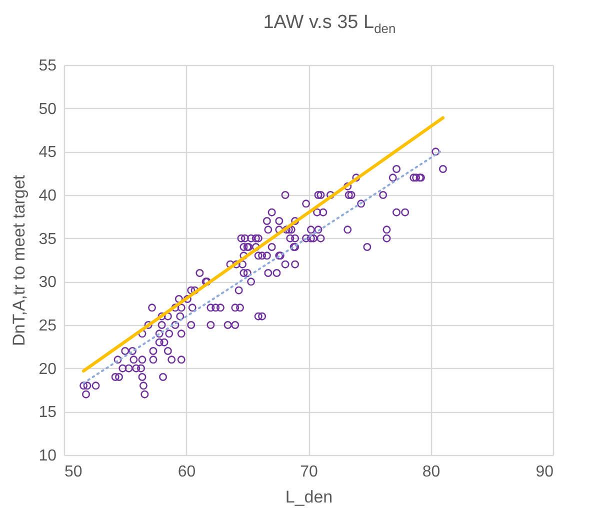 This screenshot has width=596, height=512. Describe the element at coordinates (47, 153) in the screenshot. I see `y-tick-label: 45` at that location.